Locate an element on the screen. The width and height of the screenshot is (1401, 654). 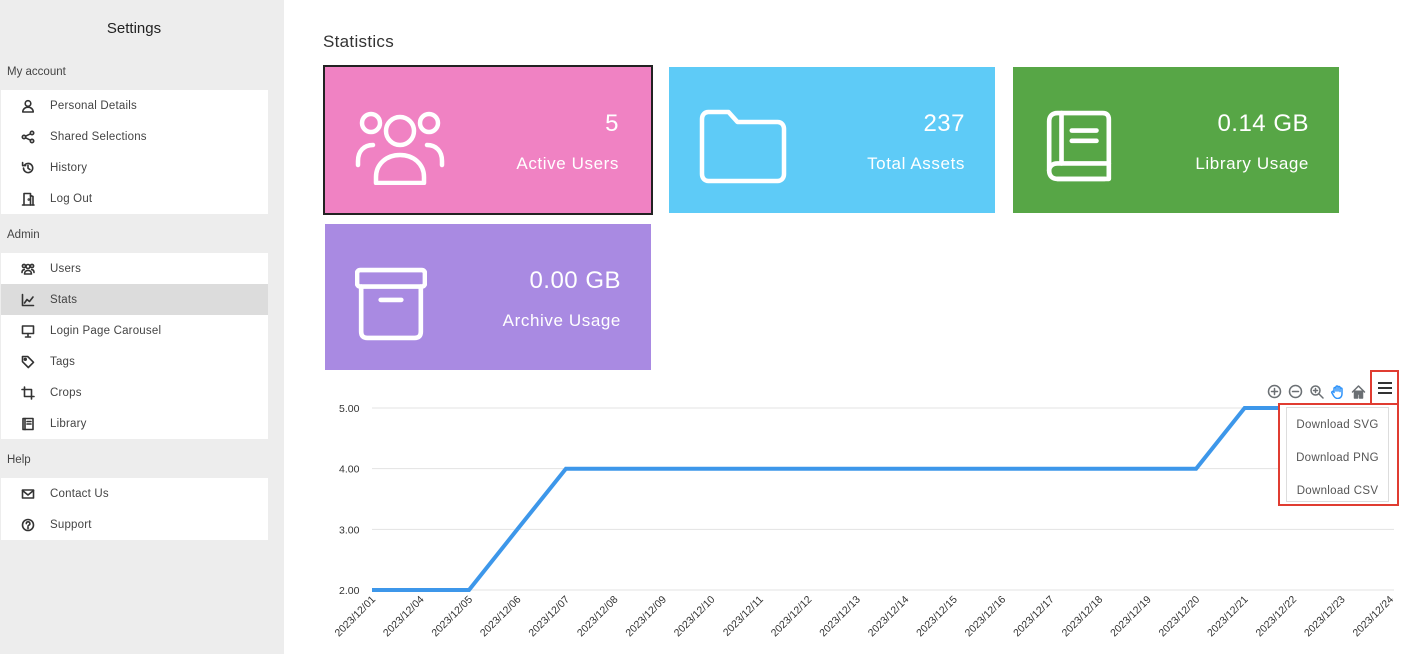
sidebar-menu-group: Contact Us Support is located at coordinates (134, 509).